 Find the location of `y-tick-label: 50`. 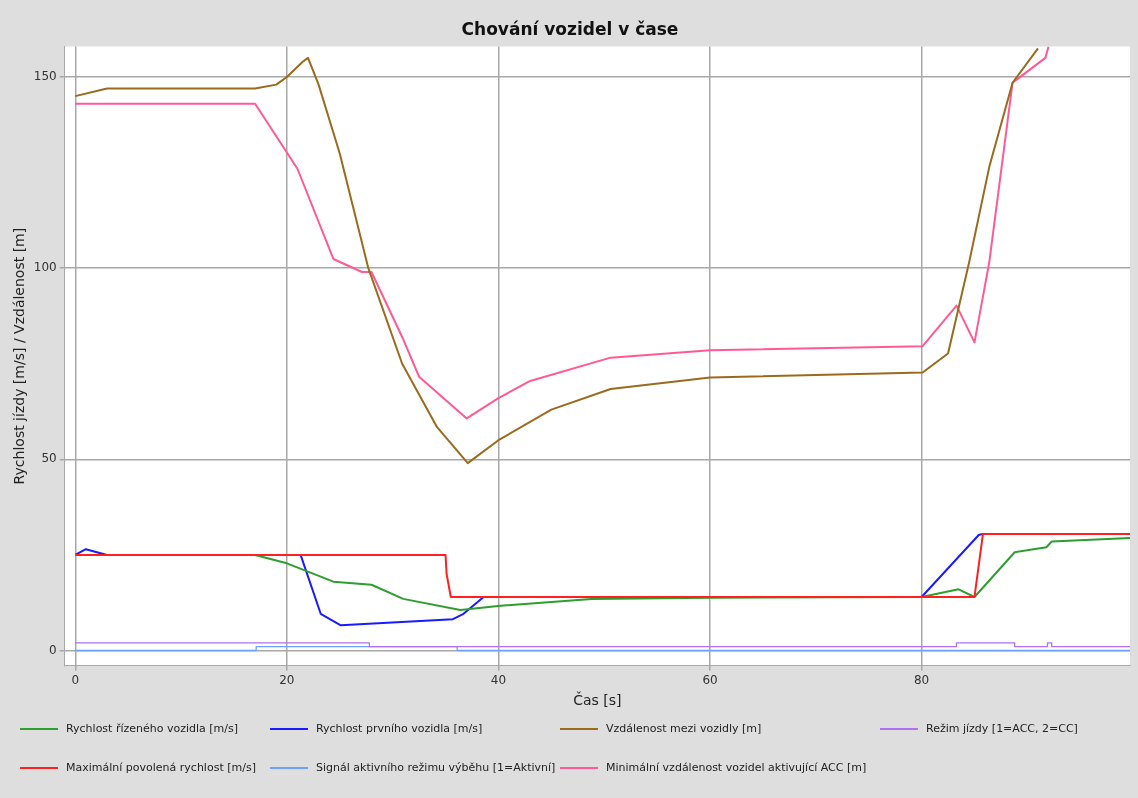

y-tick-label: 50 is located at coordinates (49, 458).